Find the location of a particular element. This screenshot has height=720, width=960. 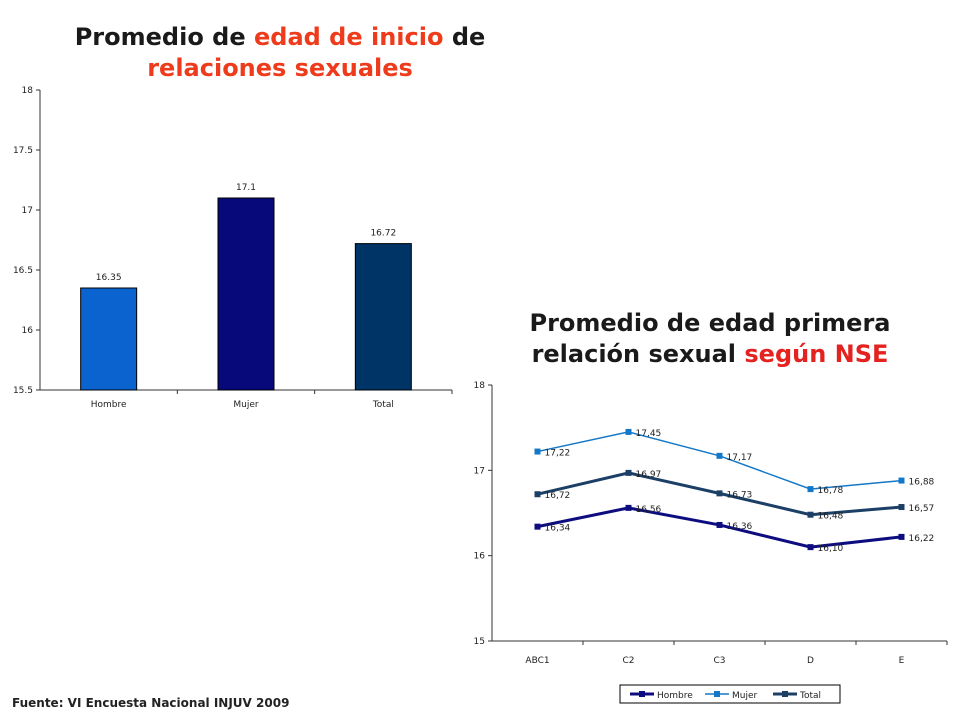

bar-value-label: 16.35 is located at coordinates (109, 278).